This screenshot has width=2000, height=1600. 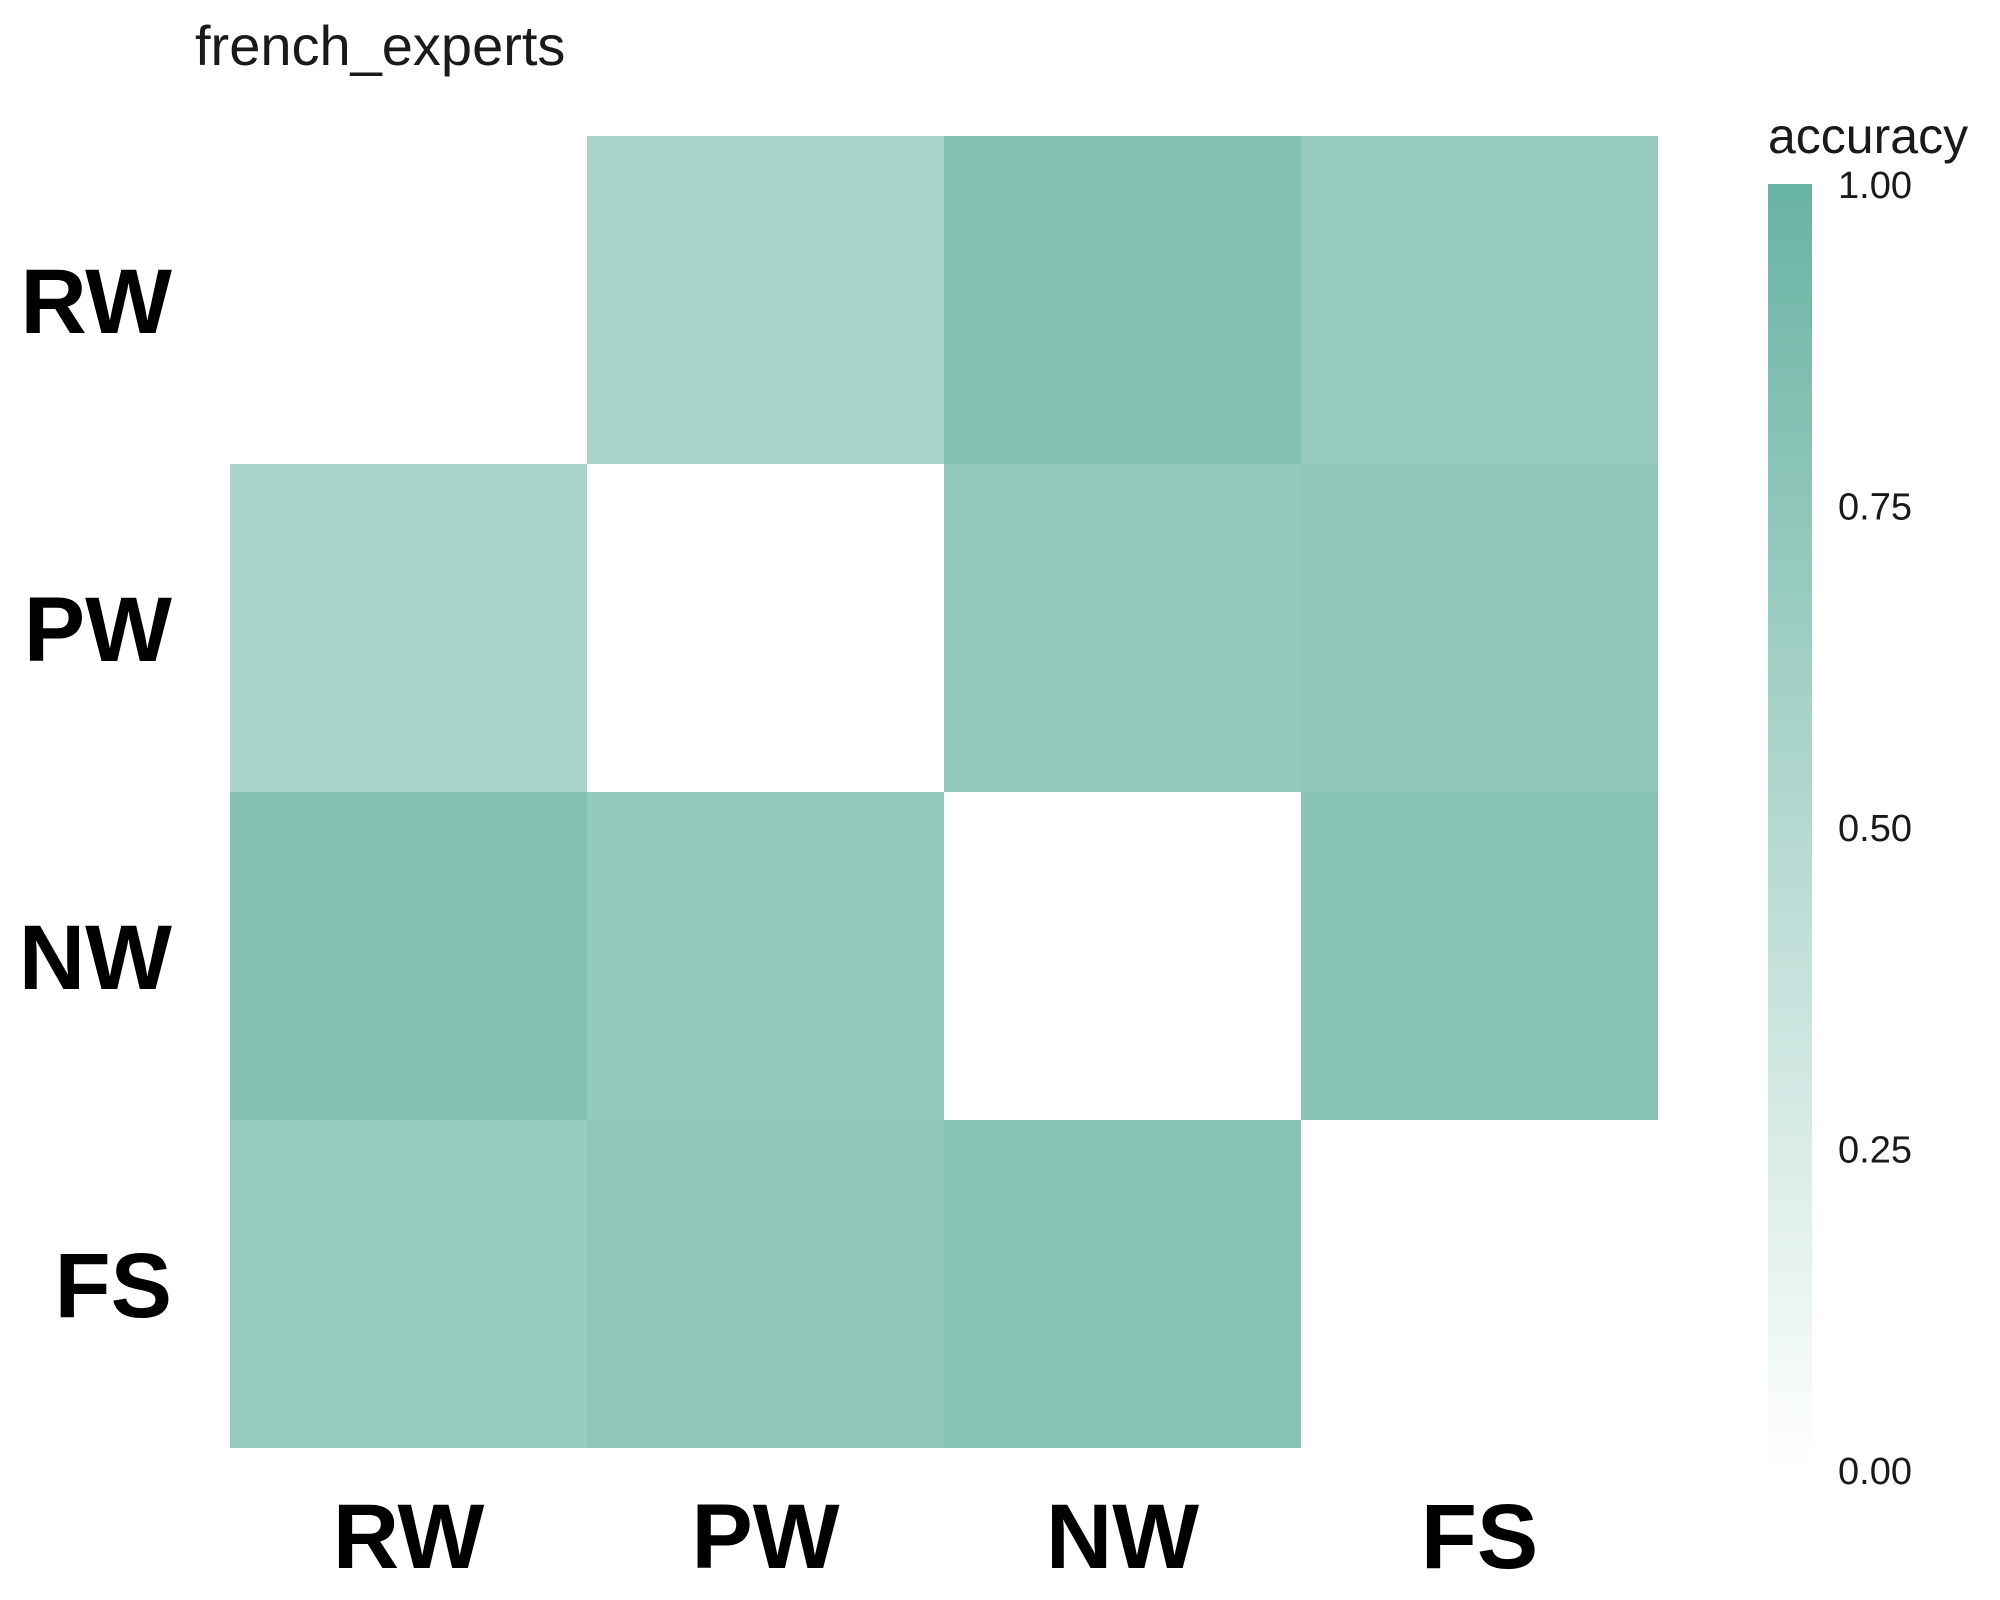 I want to click on row-label-nw: NW, so click(x=95, y=958).